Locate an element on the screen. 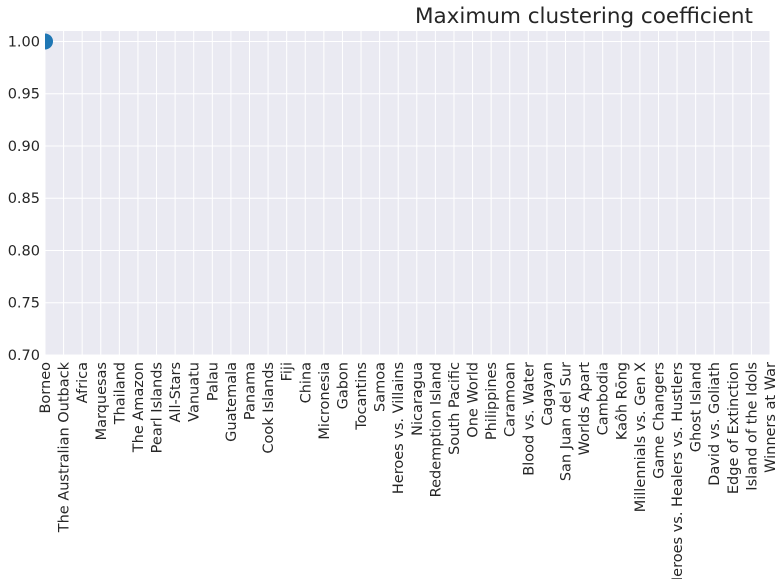 Image resolution: width=783 pixels, height=579 pixels. x-tick-label: Cagayan is located at coordinates (548, 394).